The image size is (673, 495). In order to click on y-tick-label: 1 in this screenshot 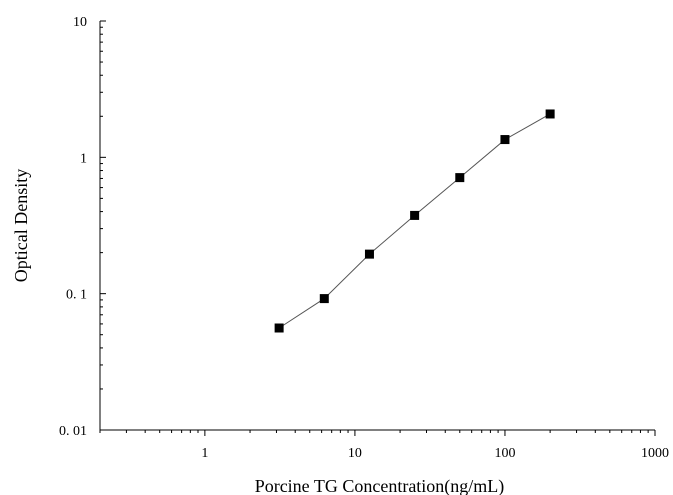, I will do `click(83, 158)`.